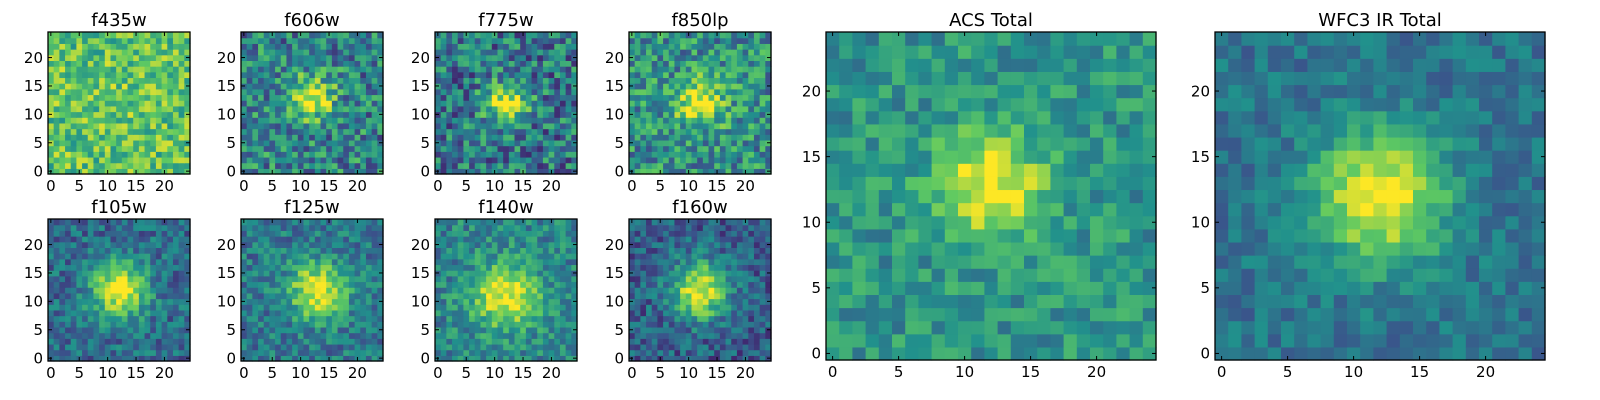 The width and height of the screenshot is (1600, 400). Describe the element at coordinates (107, 186) in the screenshot. I see `x-tick-label: 10` at that location.